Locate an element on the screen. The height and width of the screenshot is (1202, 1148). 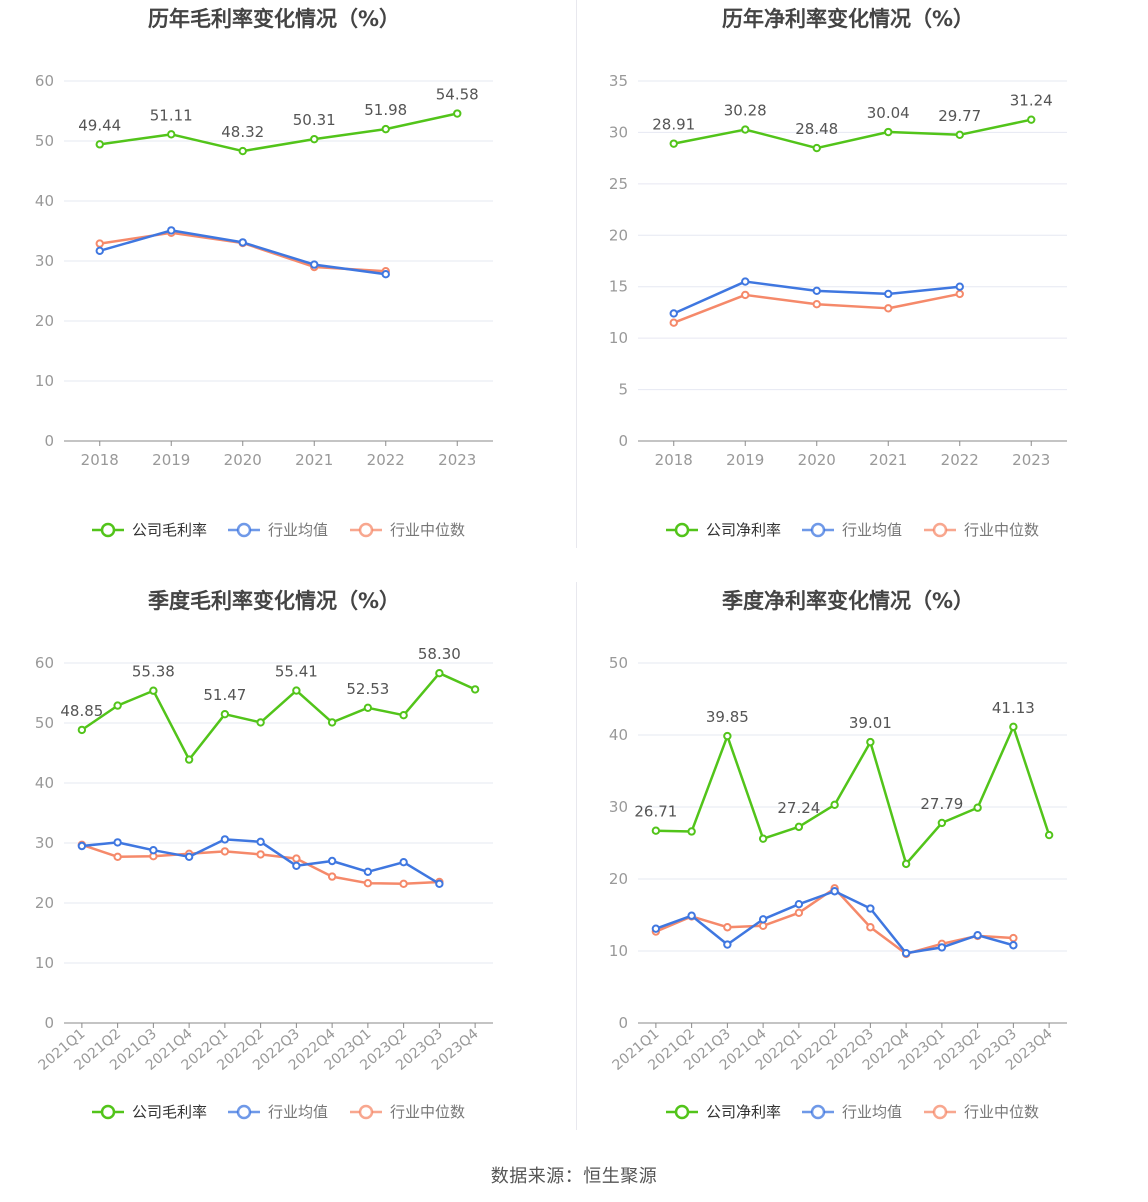
legend-marker-company is located at coordinates (108, 1112).